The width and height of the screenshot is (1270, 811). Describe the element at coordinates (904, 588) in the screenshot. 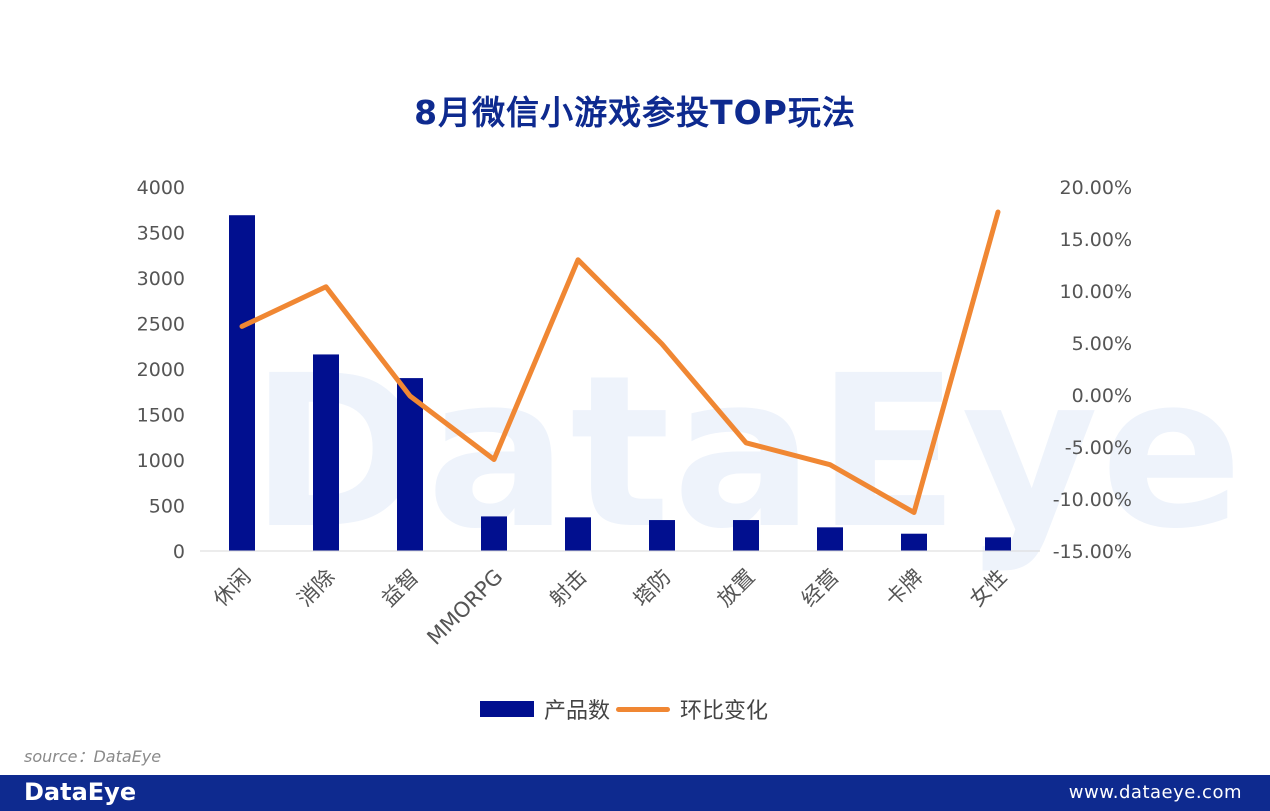

I see `category-label: 卡牌` at that location.